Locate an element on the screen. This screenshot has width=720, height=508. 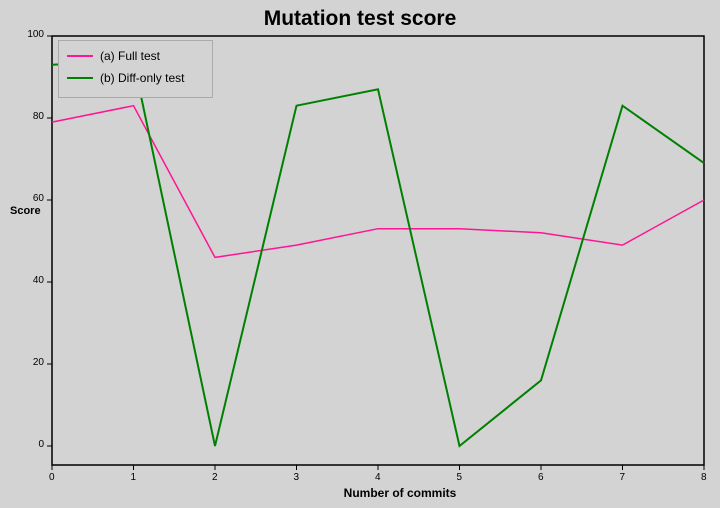
y-tick-label: 0 is located at coordinates (41, 444).